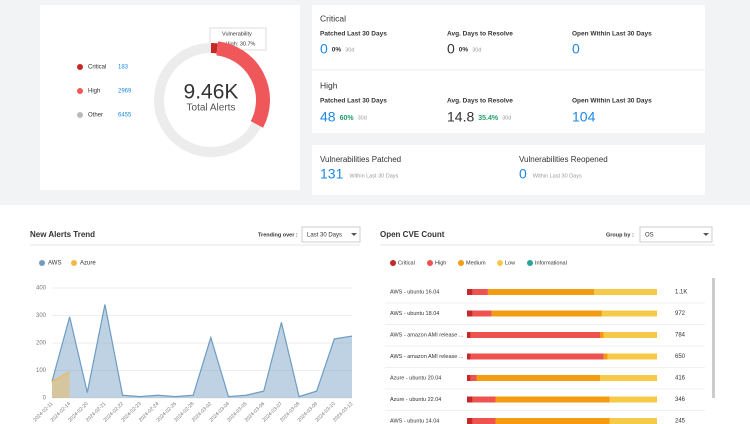  What do you see at coordinates (328, 117) in the screenshot?
I see `metric-value: 48` at bounding box center [328, 117].